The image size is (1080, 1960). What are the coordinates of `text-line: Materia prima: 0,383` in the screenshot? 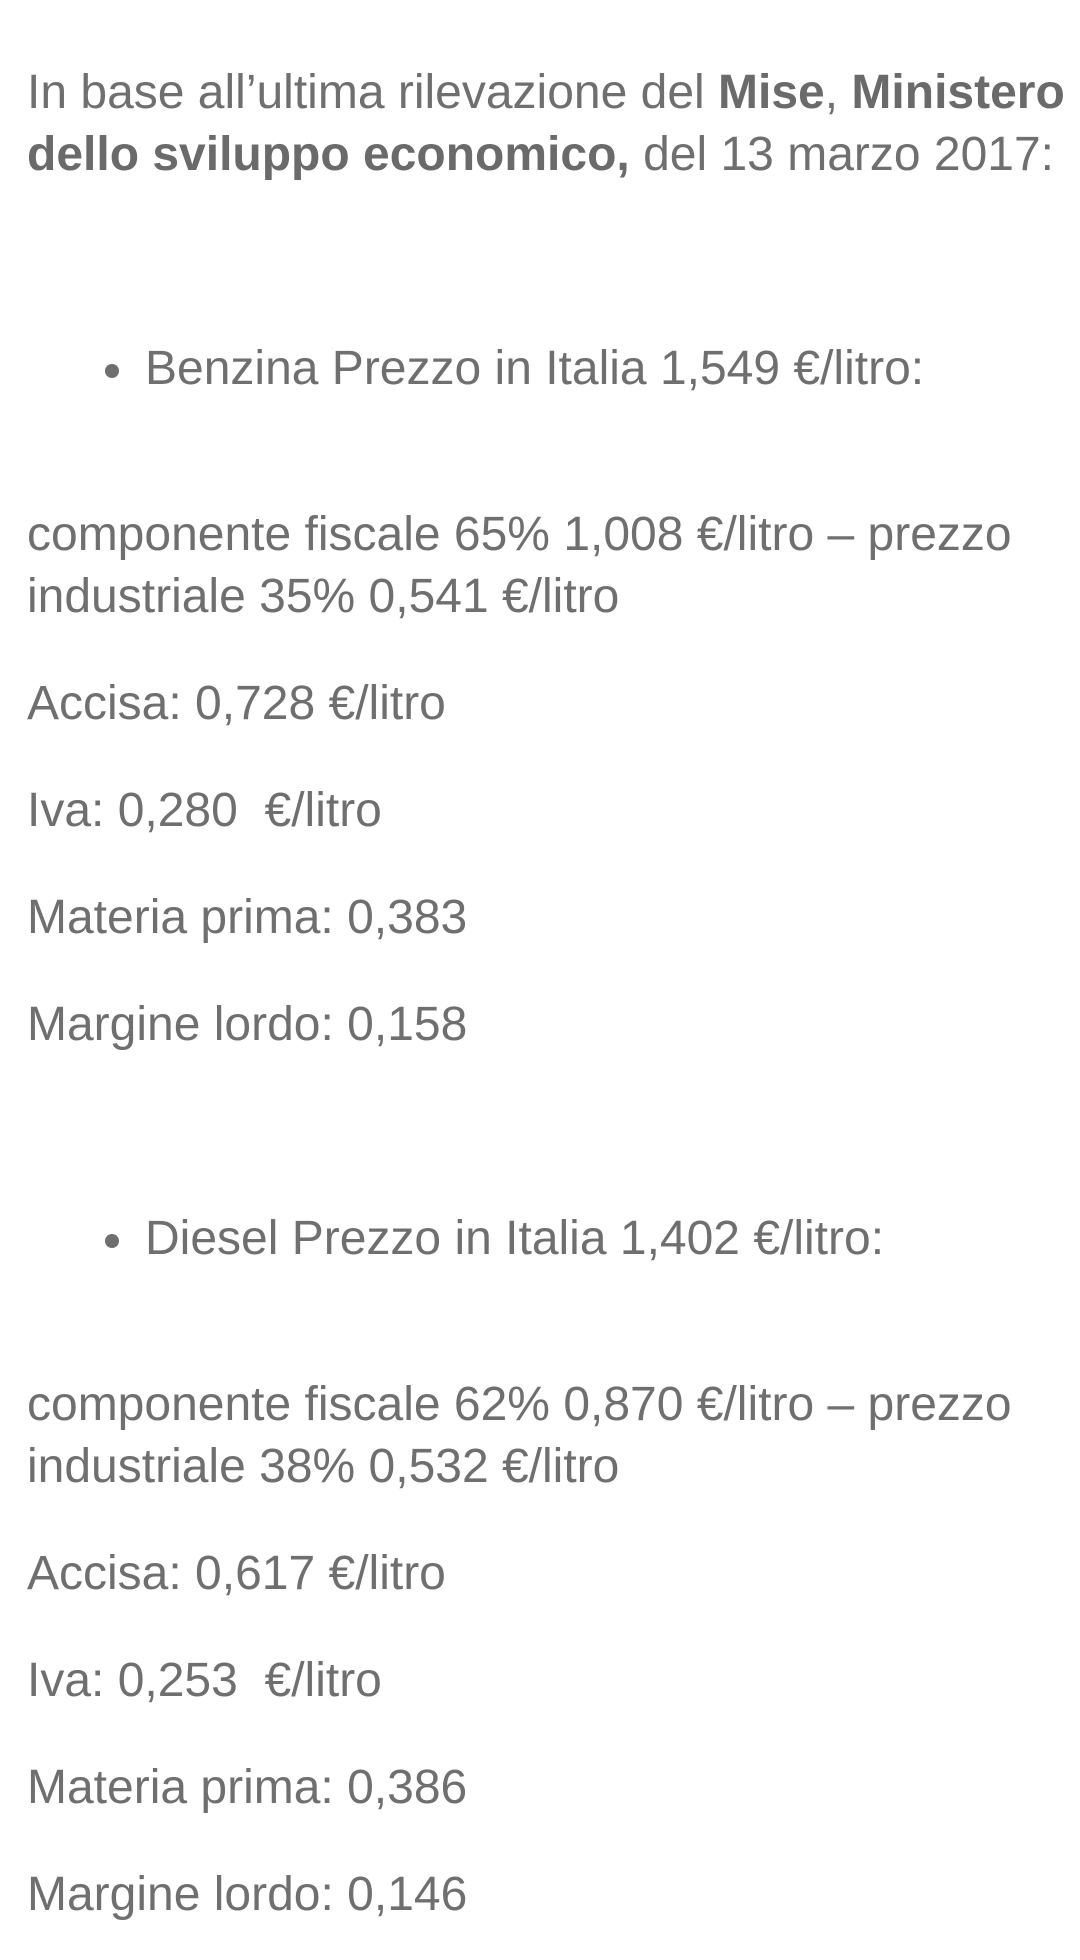 It's located at (540, 918).